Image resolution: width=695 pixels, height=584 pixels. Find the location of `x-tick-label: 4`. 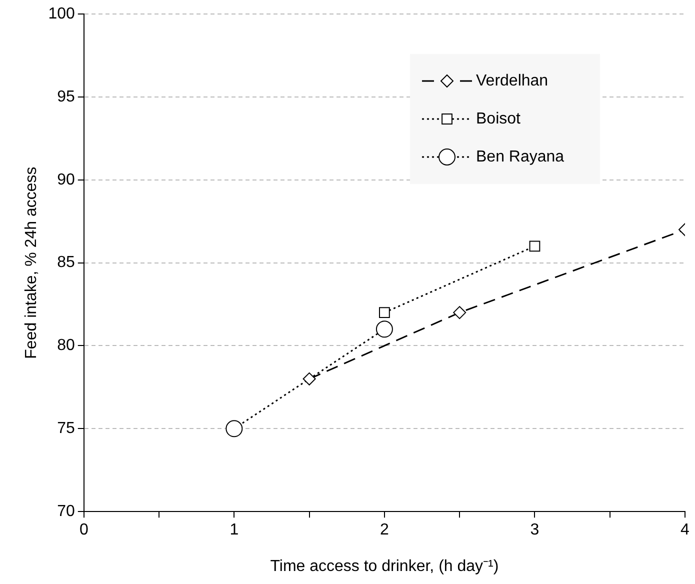

x-tick-label: 4 is located at coordinates (685, 530).